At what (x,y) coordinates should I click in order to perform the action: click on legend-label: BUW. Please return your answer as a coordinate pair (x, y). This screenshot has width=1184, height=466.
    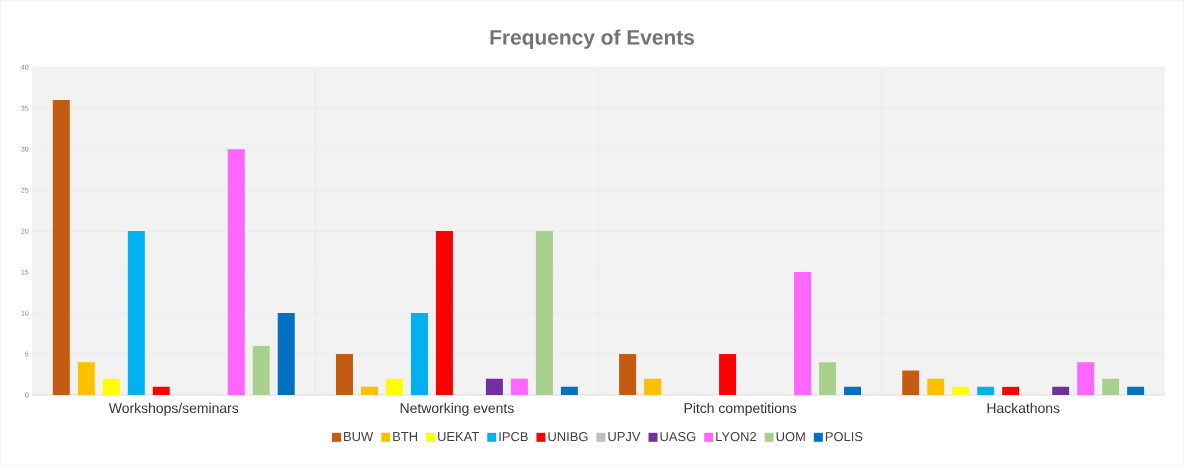
    Looking at the image, I should click on (359, 437).